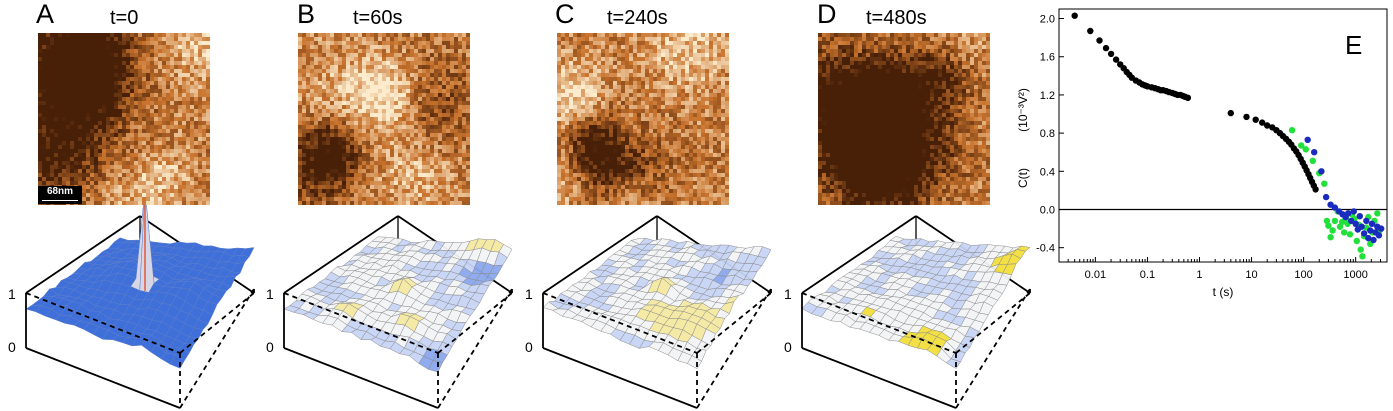  I want to click on x-tick-label: 1000, so click(1355, 275).